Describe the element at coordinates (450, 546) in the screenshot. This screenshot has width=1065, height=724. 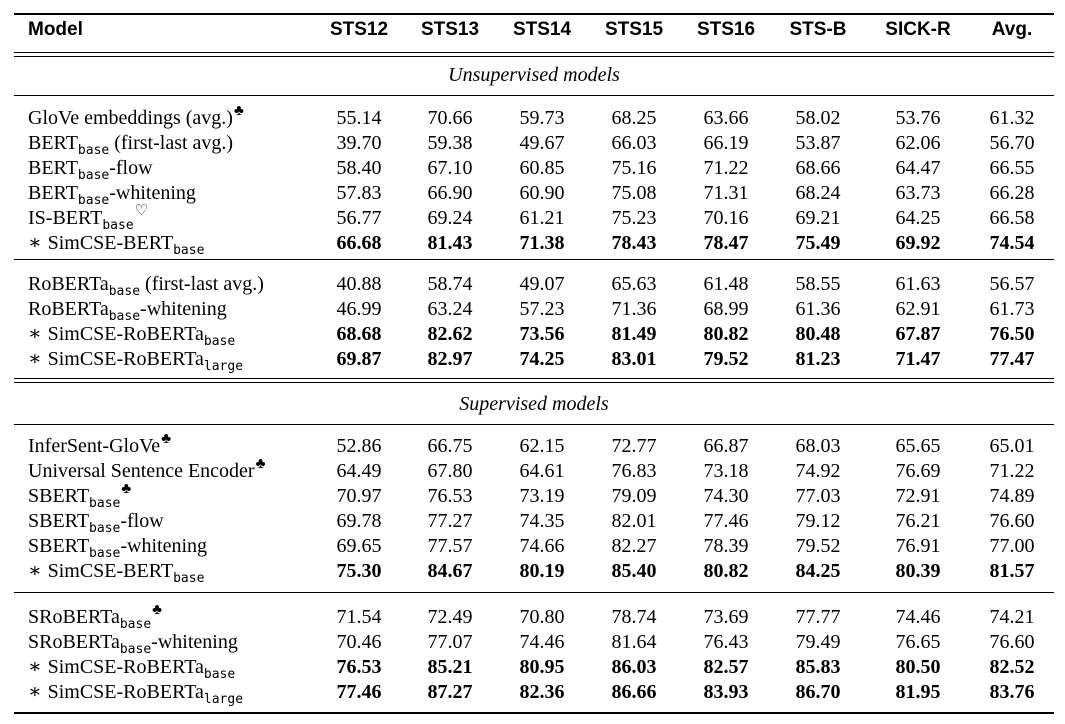
I see `value-cell: 77.57` at that location.